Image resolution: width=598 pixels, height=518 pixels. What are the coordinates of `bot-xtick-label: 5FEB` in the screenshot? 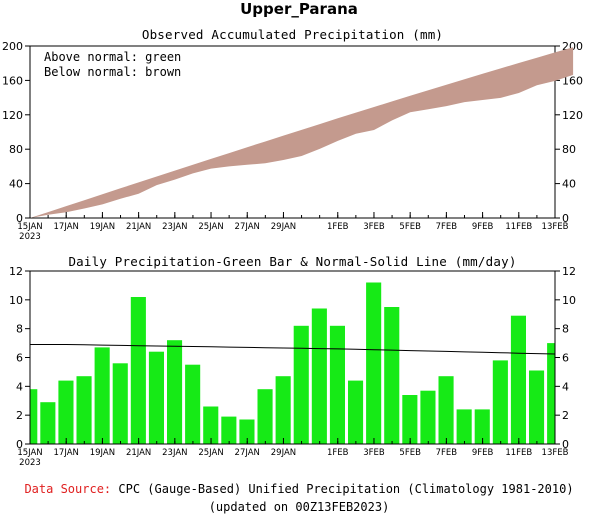 It's located at (410, 453).